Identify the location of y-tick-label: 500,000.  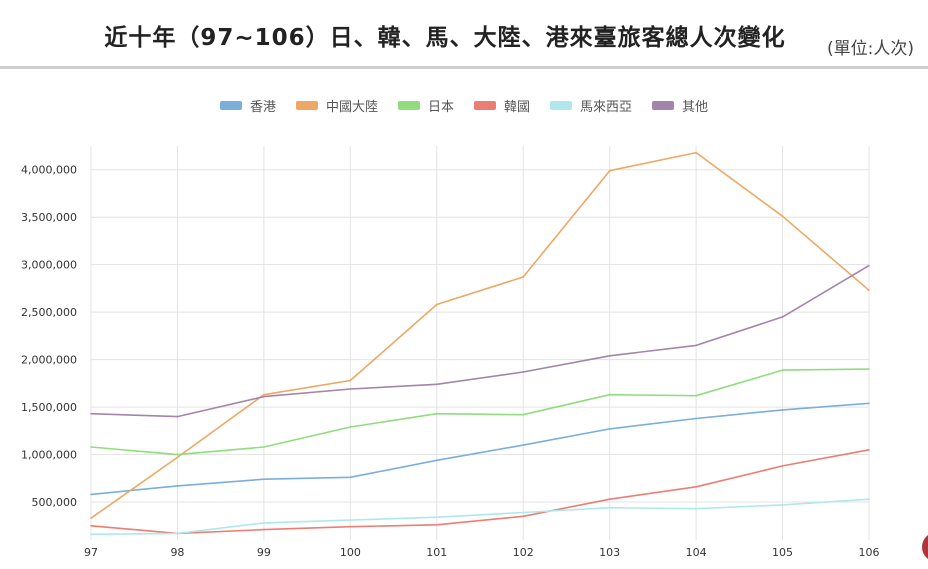
(55, 502).